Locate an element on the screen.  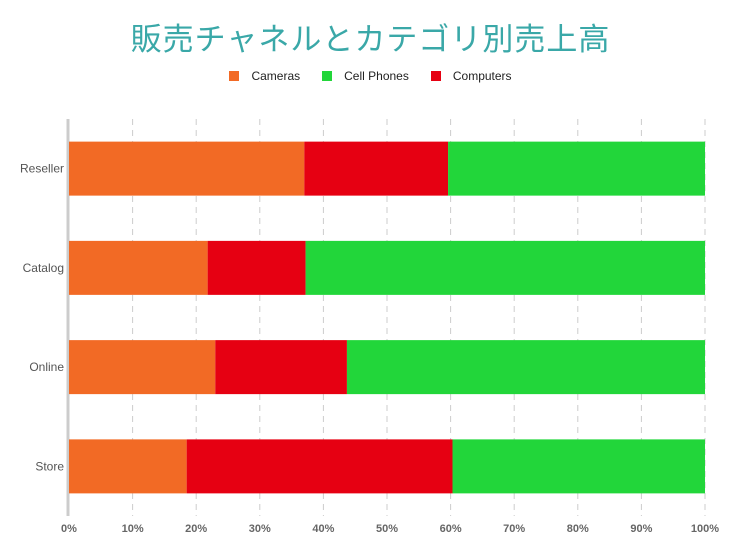
legend-item: Computers is located at coordinates (471, 76).